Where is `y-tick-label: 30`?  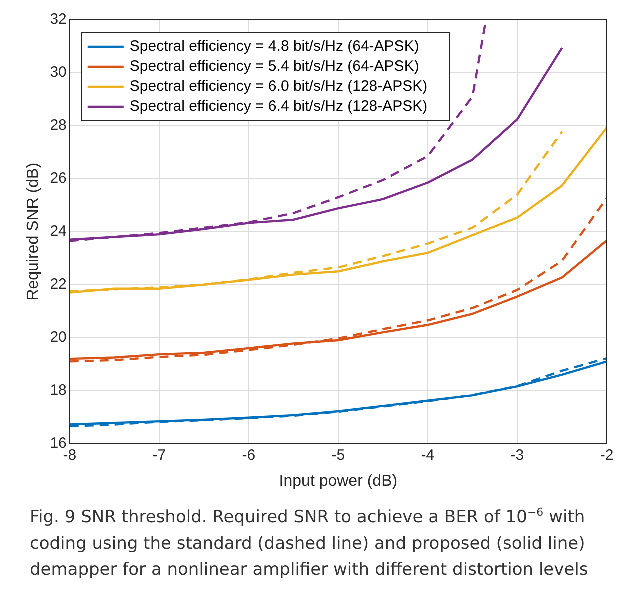 y-tick-label: 30 is located at coordinates (58, 73).